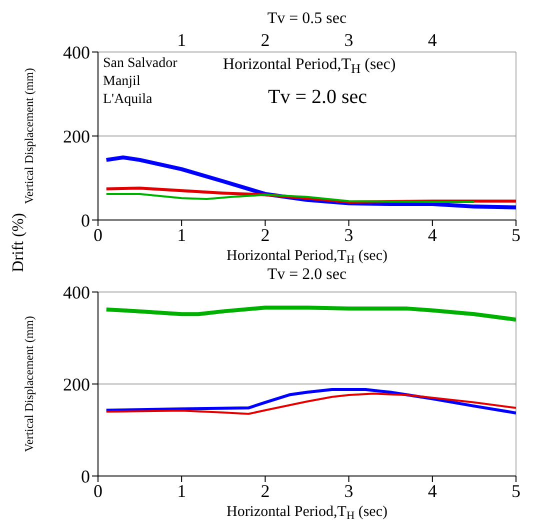 The width and height of the screenshot is (539, 529). I want to click on x2-tick-label: 4, so click(432, 40).